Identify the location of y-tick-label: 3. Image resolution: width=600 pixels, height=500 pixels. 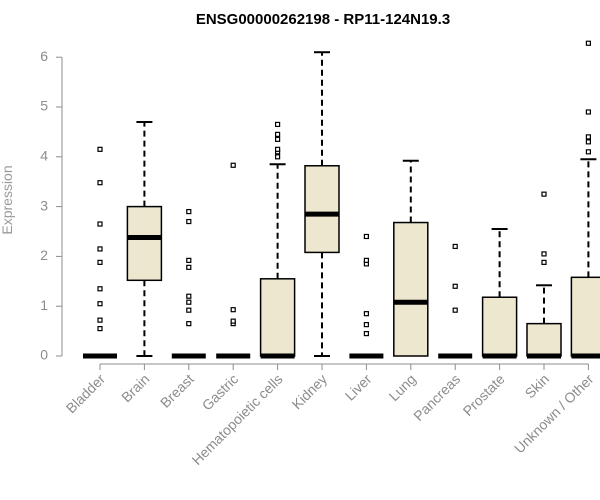
(44, 205).